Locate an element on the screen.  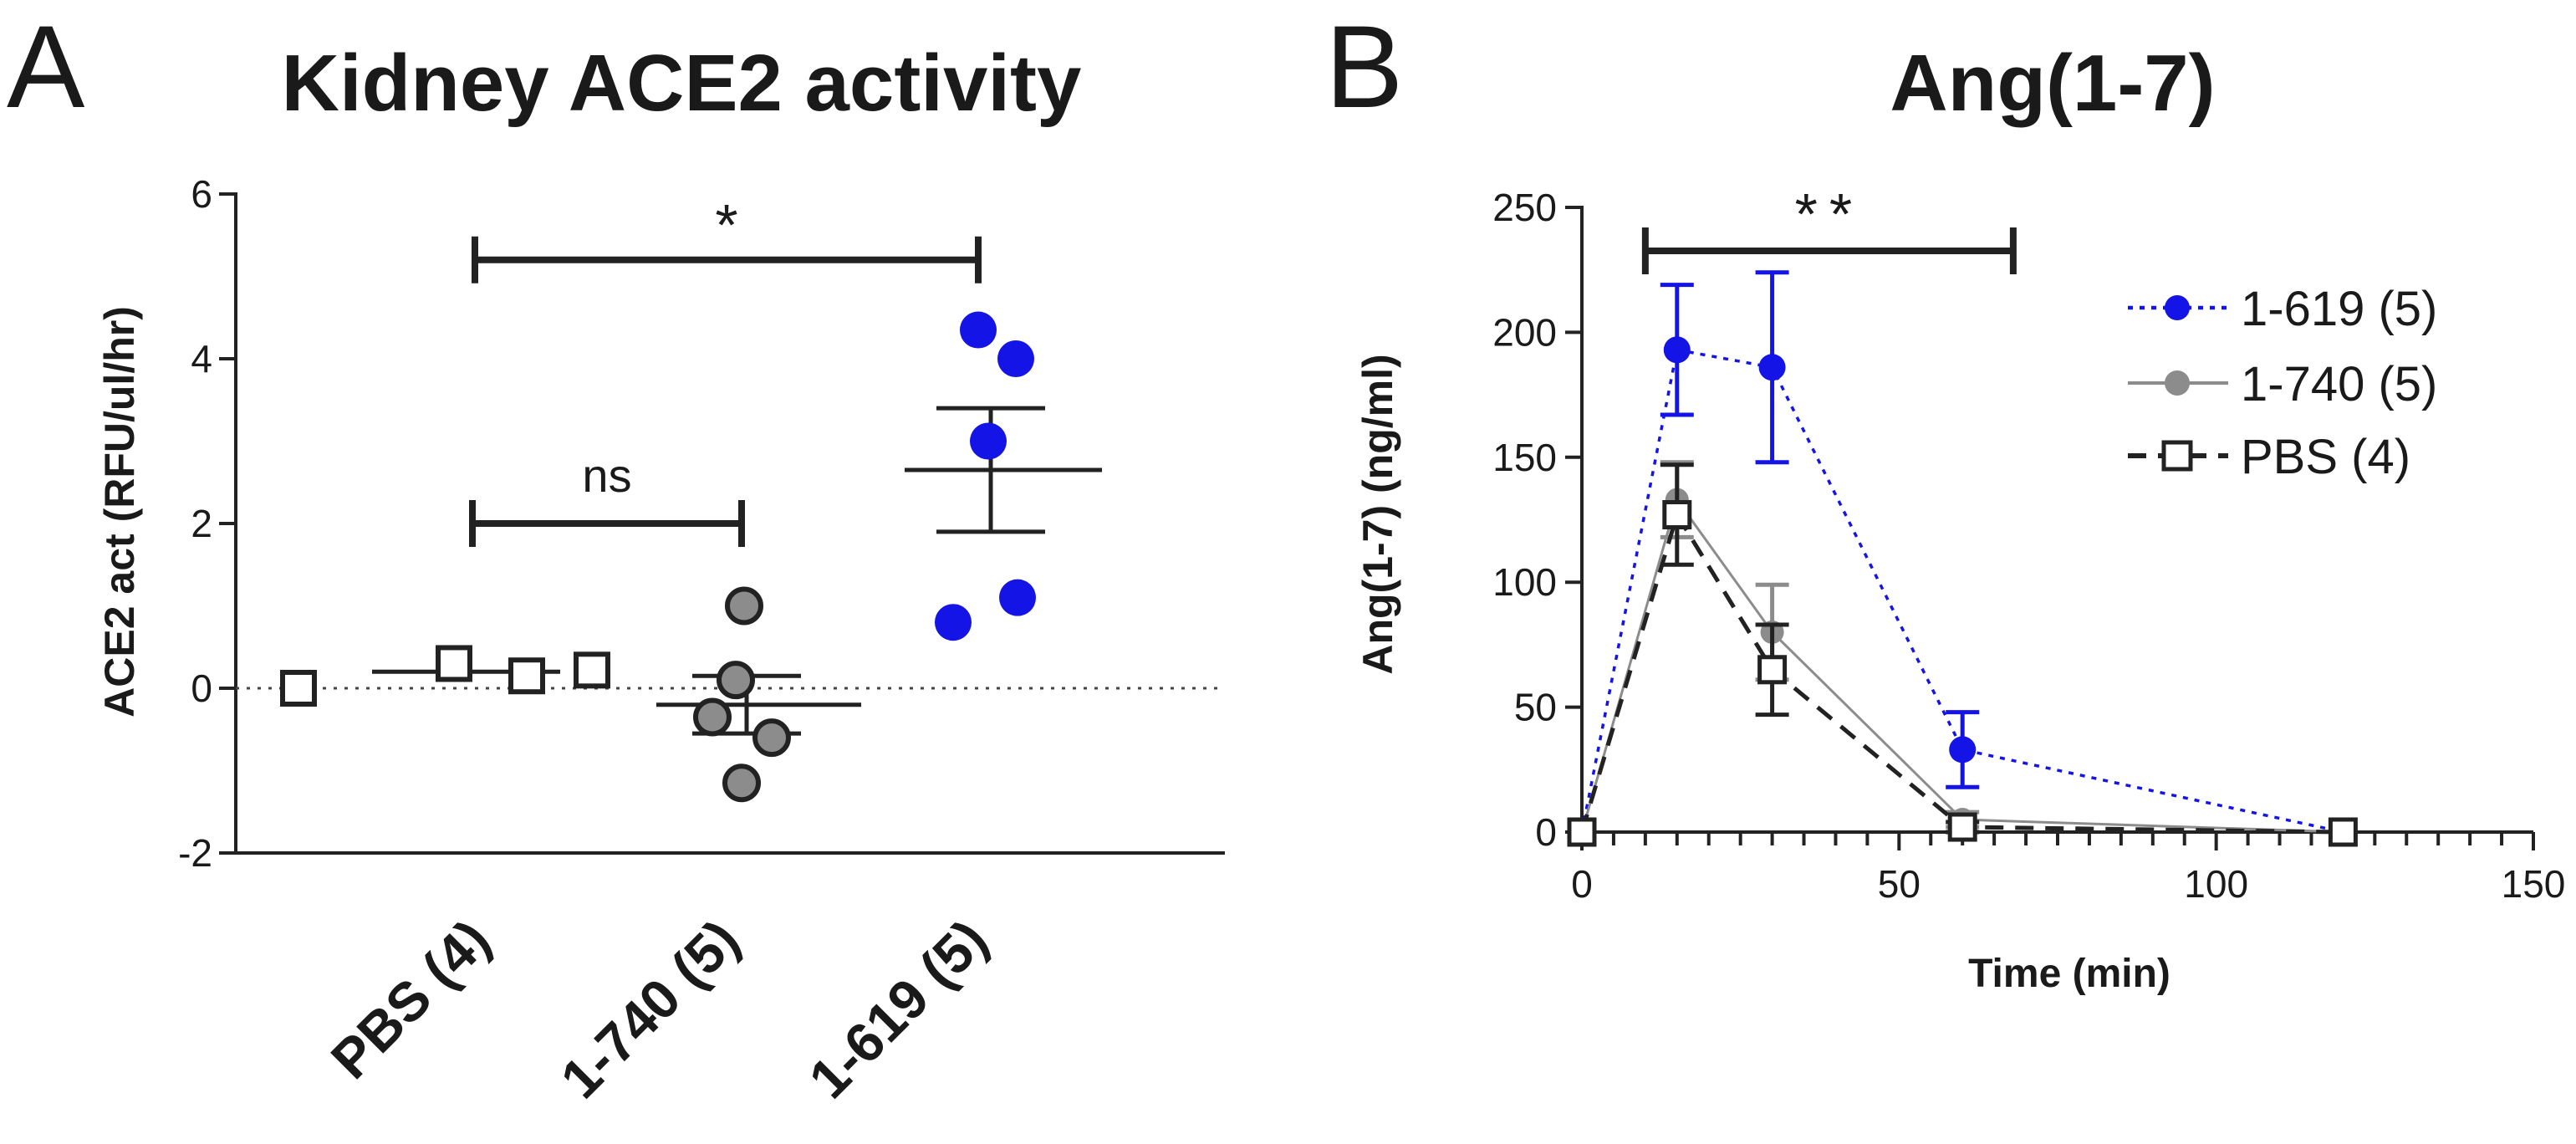
chart-a-ticks: -2 0 2 4 6 is located at coordinates (207, 523).